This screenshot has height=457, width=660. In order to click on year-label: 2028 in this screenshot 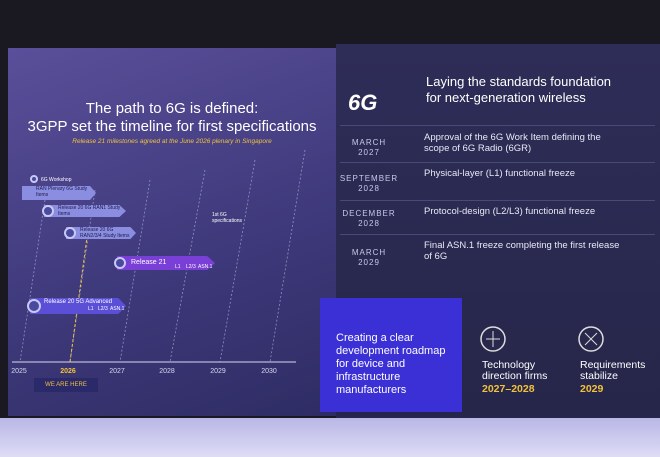, I will do `click(167, 371)`.